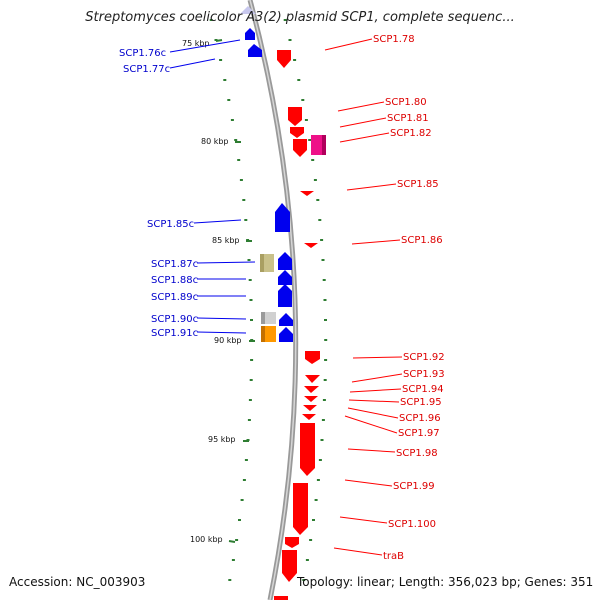  What do you see at coordinates (419, 433) in the screenshot?
I see `gene-label-scp1-97: SCP1.97` at bounding box center [419, 433].